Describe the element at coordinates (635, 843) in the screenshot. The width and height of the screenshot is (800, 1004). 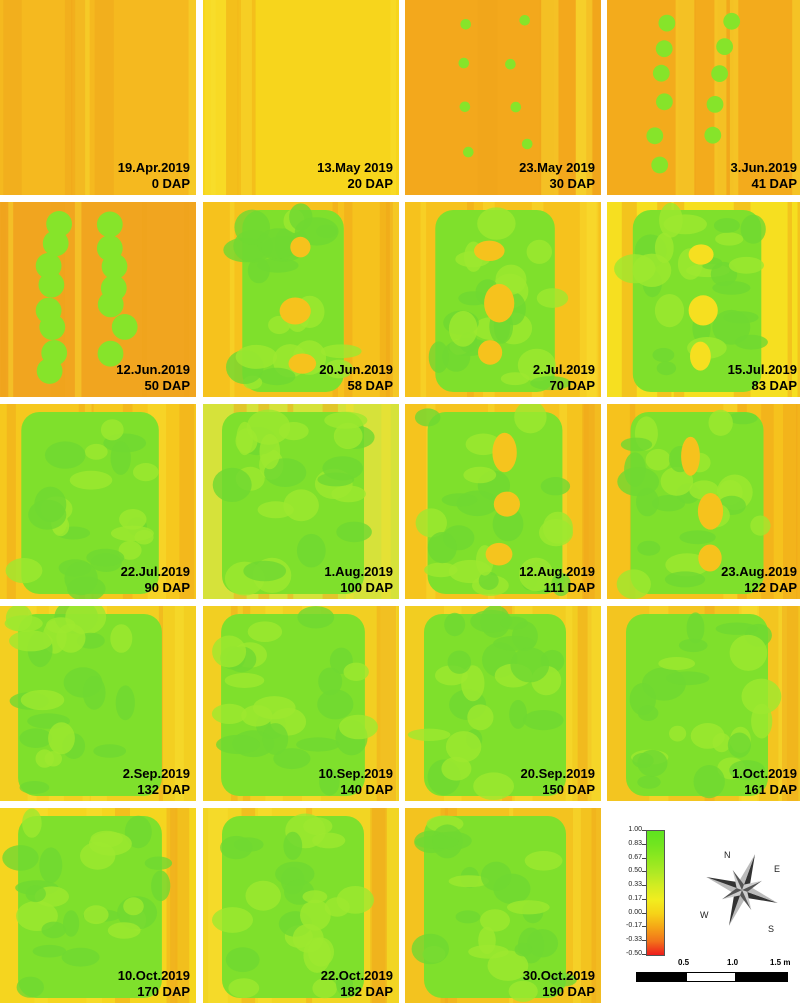
I see `colorbar-tick-label: 0.83` at that location.